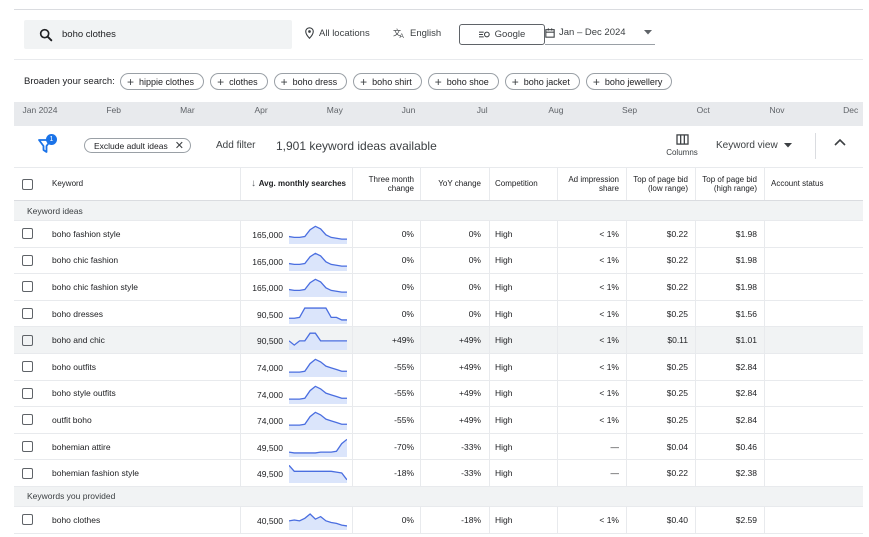 This screenshot has width=869, height=537. Describe the element at coordinates (729, 473) in the screenshot. I see `bid-high-cell: $2.38` at that location.